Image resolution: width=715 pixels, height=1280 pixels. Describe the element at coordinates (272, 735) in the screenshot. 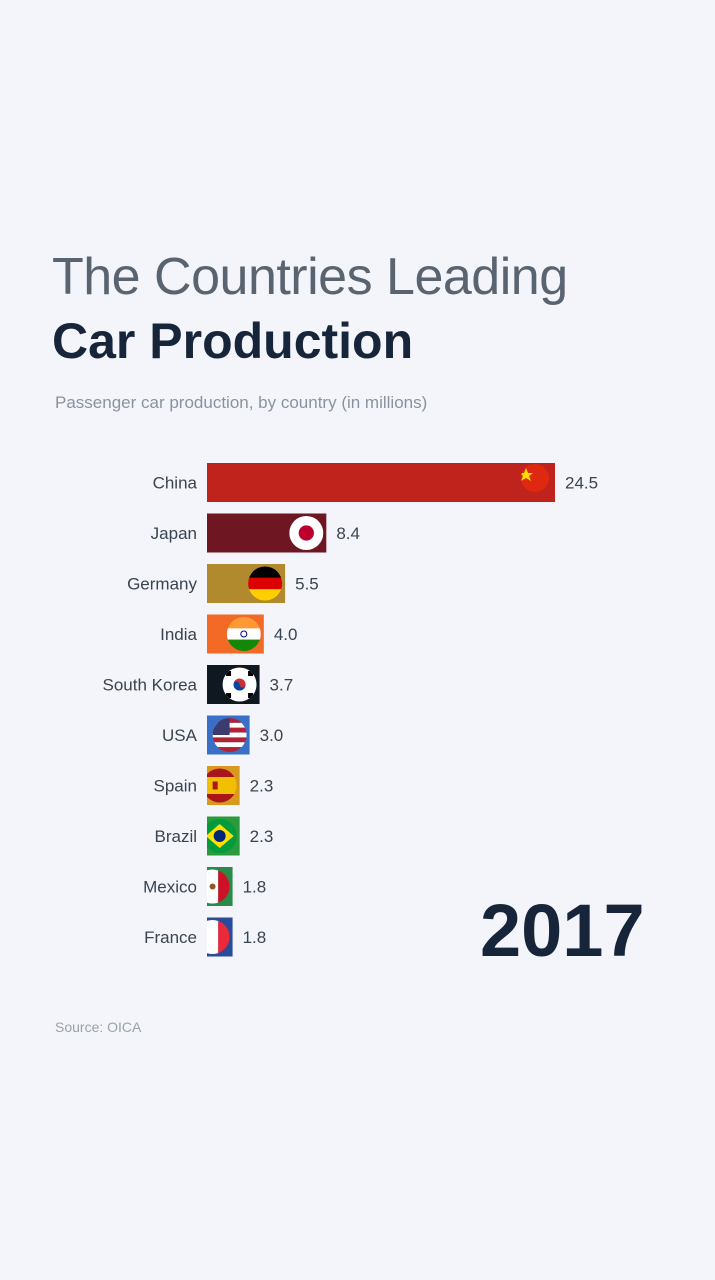

I see `value-label: 3.0` at that location.